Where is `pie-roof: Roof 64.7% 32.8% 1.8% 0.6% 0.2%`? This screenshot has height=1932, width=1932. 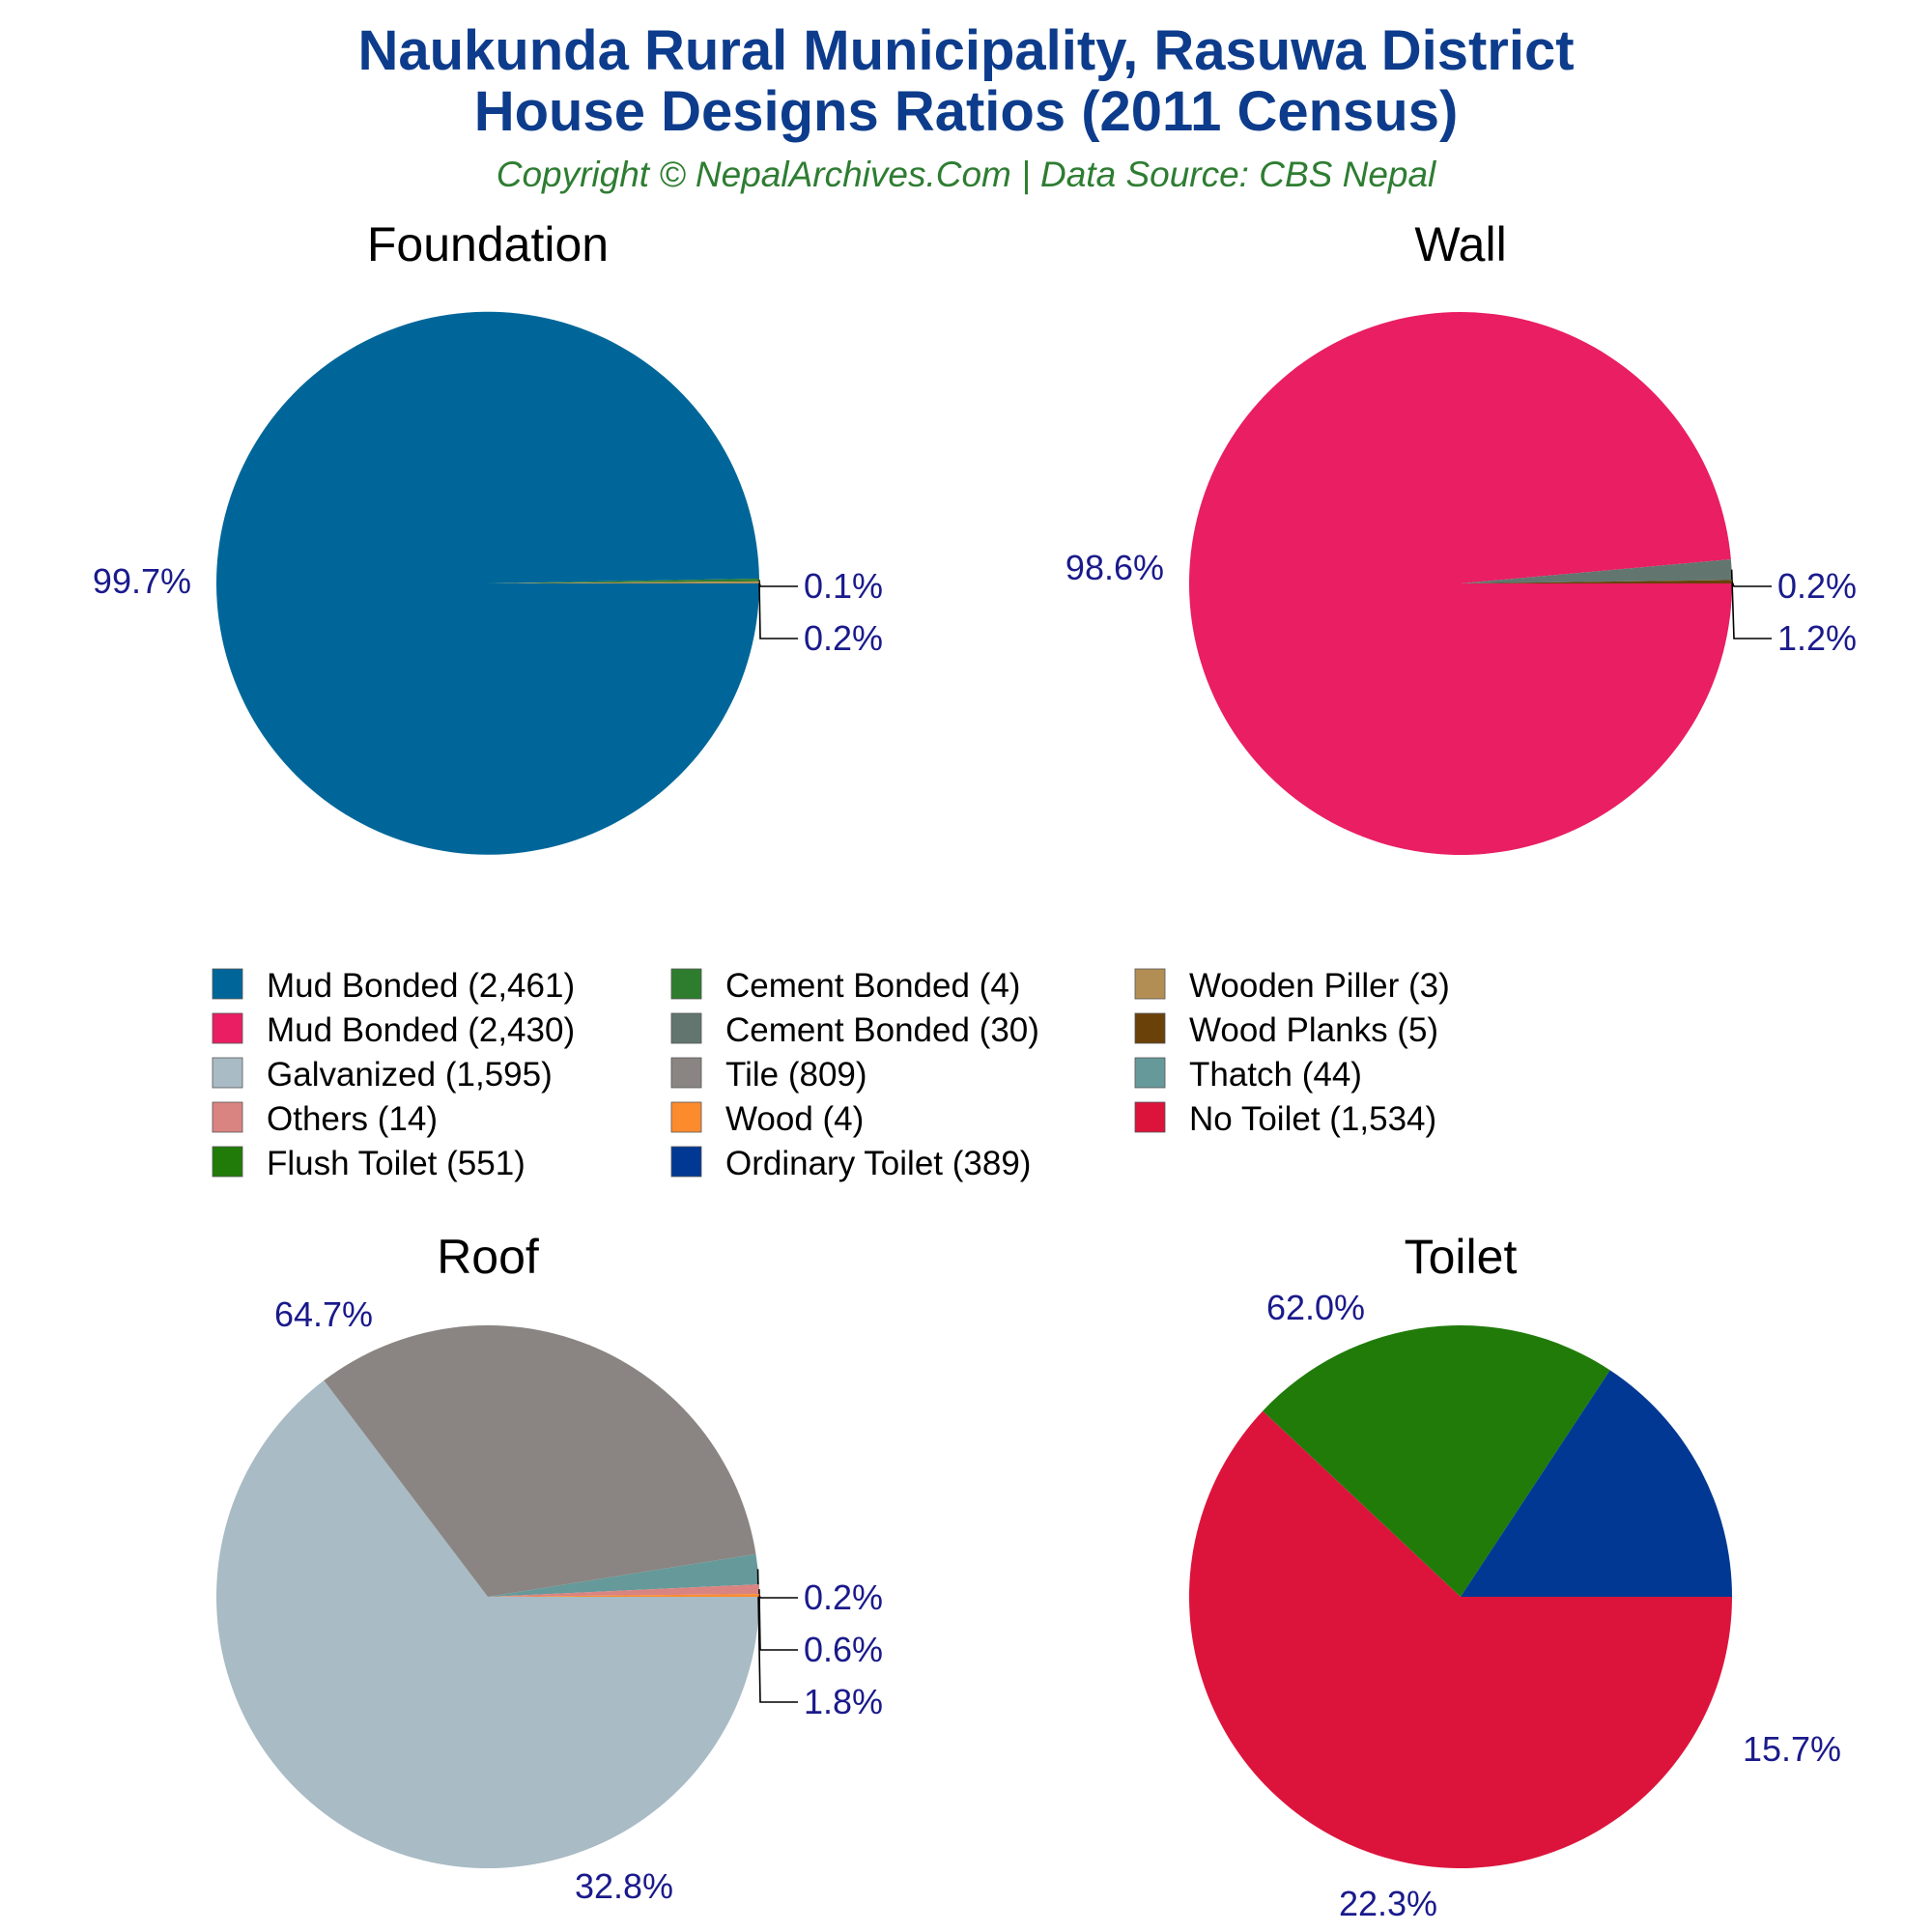 pie-roof: Roof 64.7% 32.8% 1.8% 0.6% 0.2% is located at coordinates (549, 1568).